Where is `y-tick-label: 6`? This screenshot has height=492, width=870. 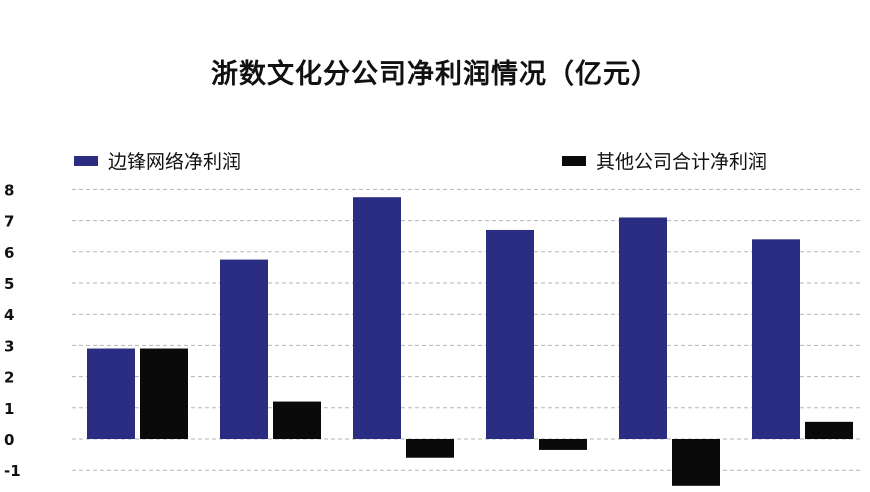 y-tick-label: 6 is located at coordinates (9, 253).